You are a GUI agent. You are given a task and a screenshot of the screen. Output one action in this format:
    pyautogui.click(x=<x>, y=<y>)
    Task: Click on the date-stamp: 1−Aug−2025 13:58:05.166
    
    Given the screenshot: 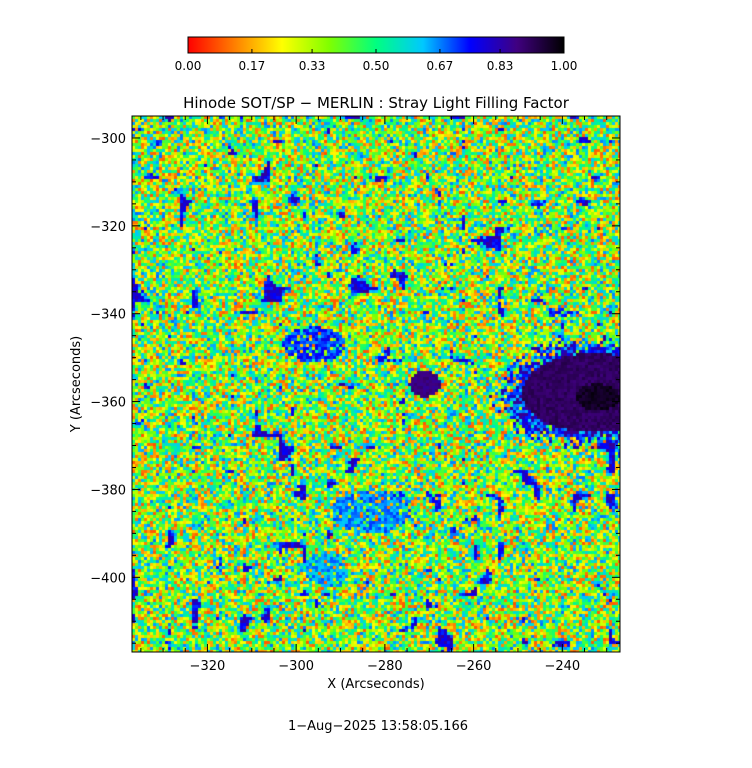 What is the action you would take?
    pyautogui.click(x=378, y=726)
    